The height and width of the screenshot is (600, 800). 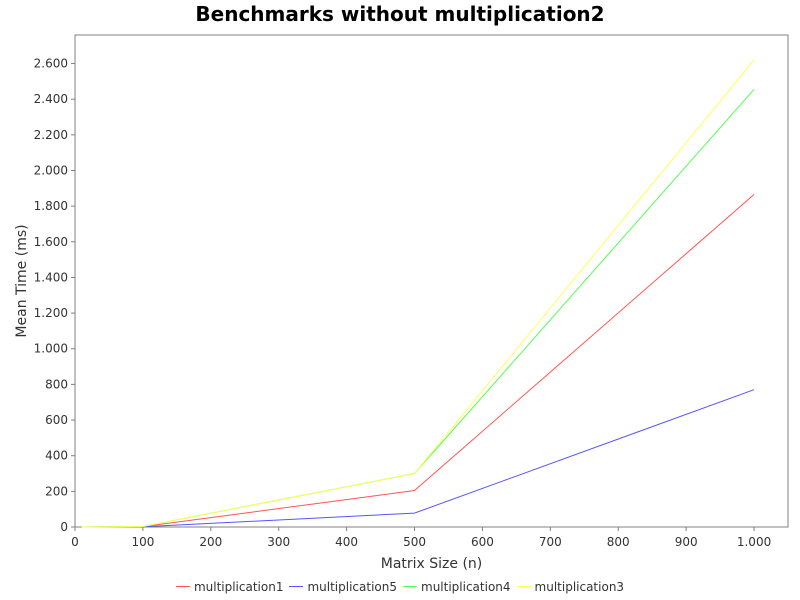 What do you see at coordinates (51, 313) in the screenshot?
I see `y-tick-label: 1.200` at bounding box center [51, 313].